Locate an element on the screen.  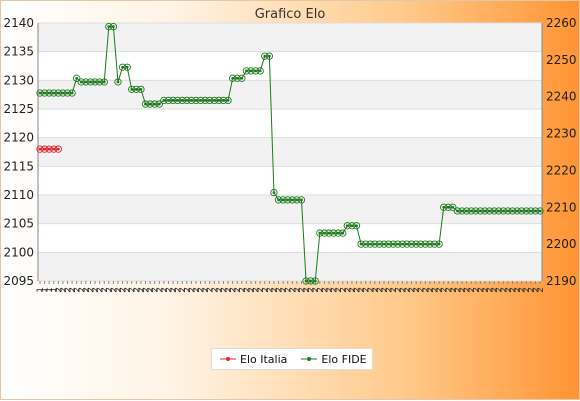
legend-item-elo-fide: Elo FIDE is located at coordinates (334, 359).